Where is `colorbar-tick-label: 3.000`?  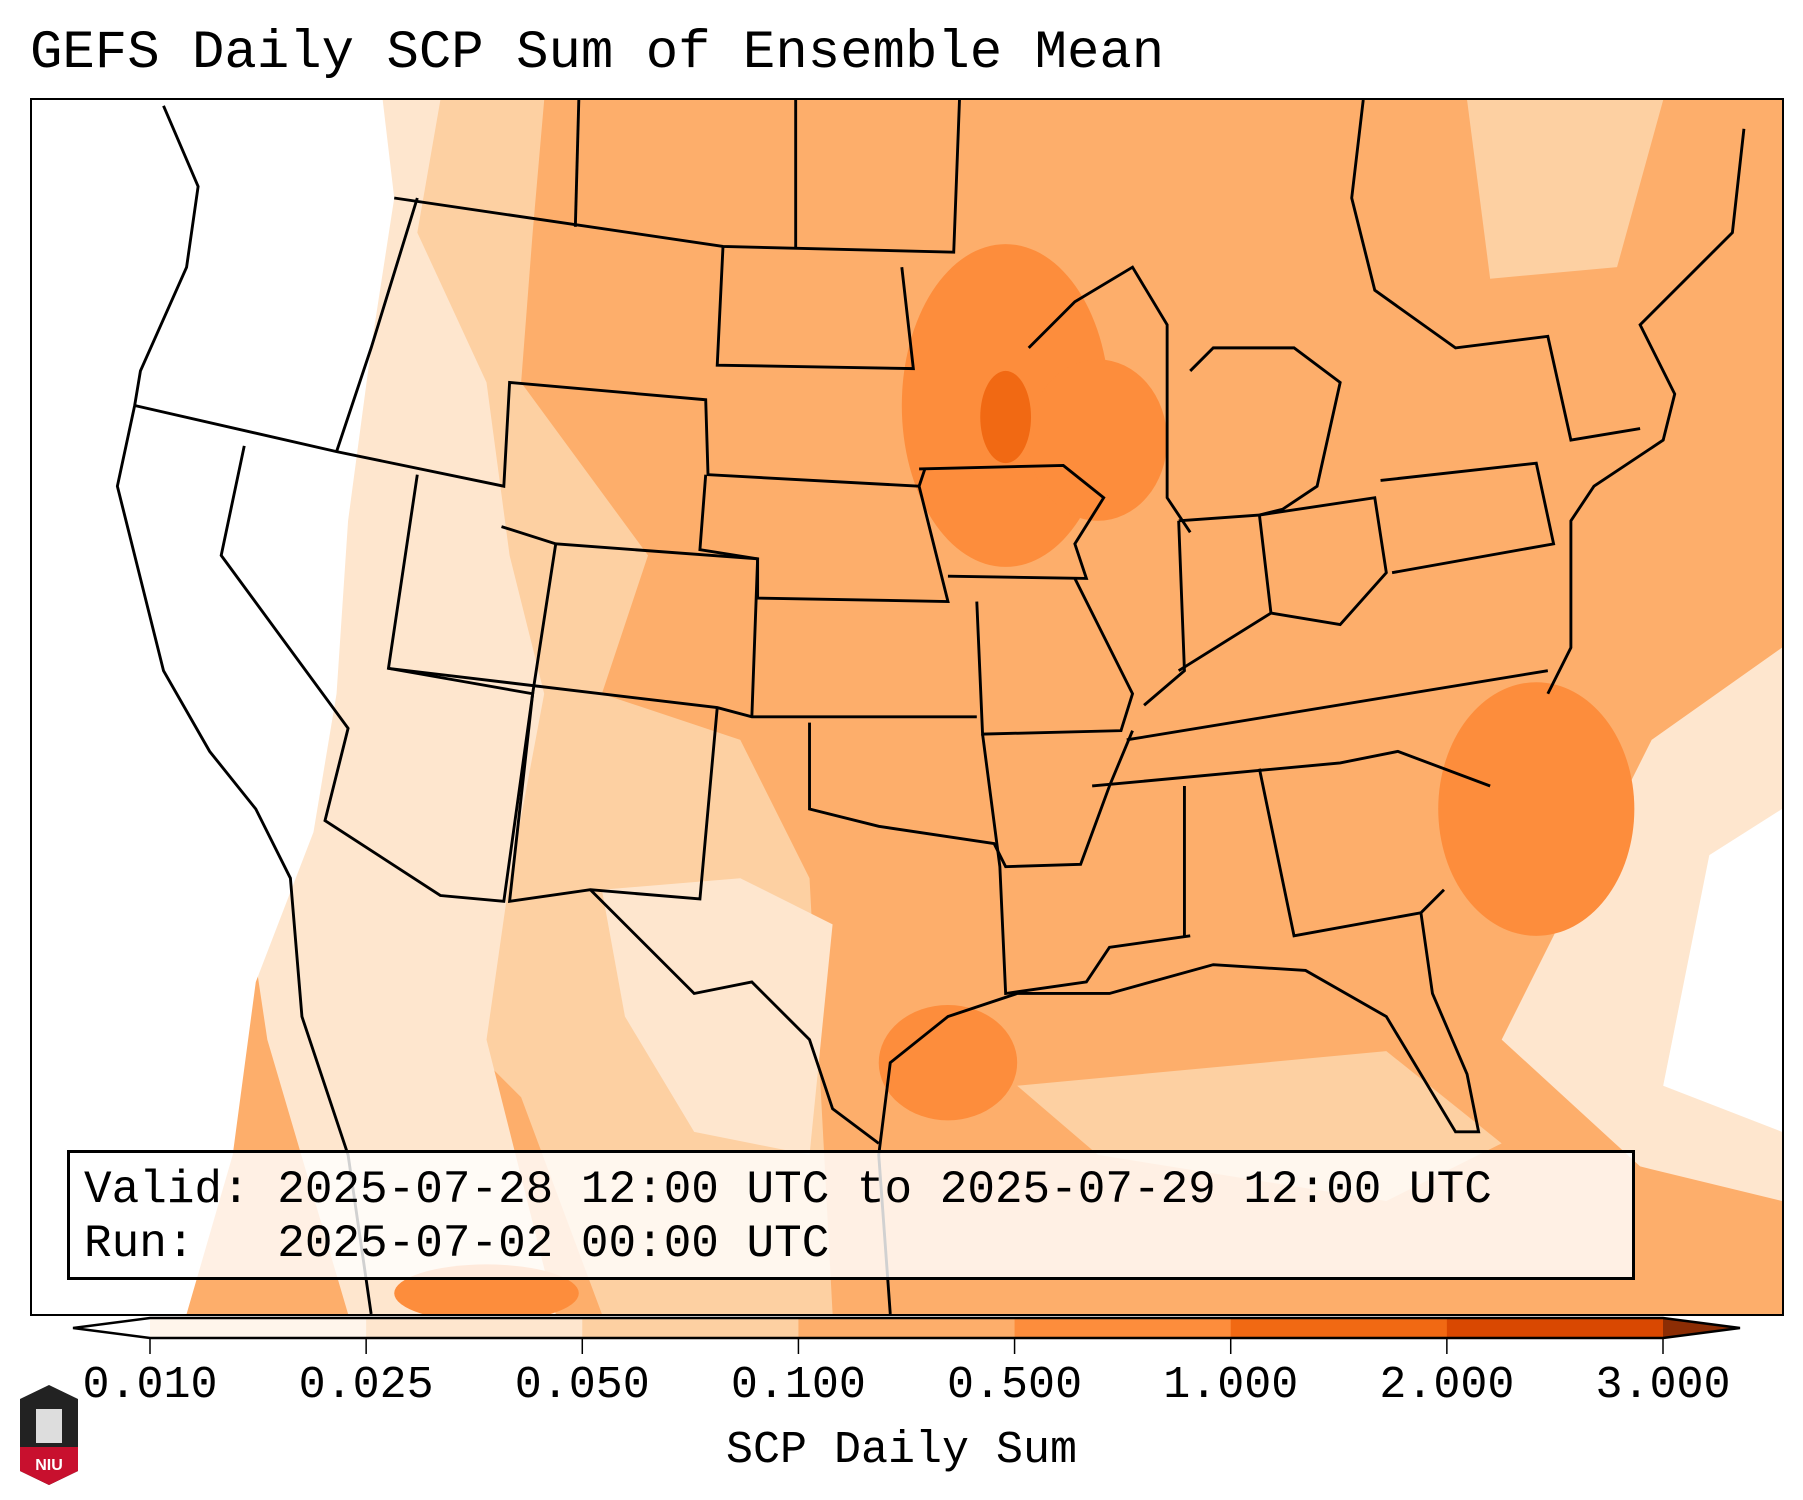
colorbar-tick-label: 3.000 is located at coordinates (1663, 1385).